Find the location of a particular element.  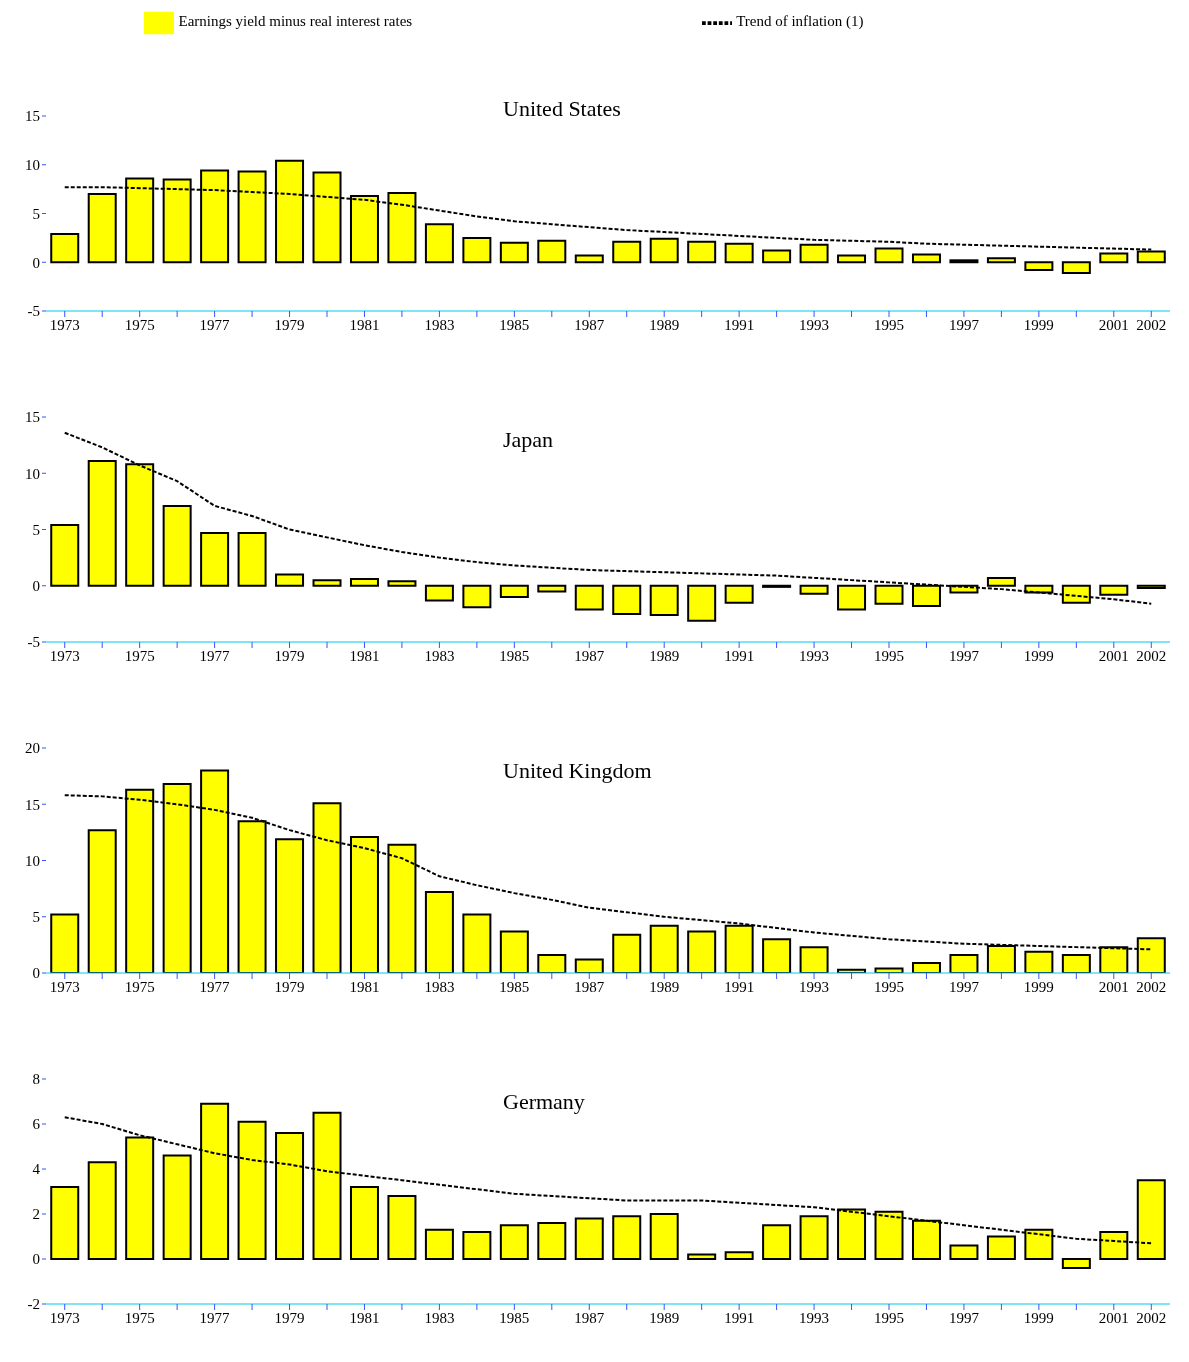

text: Japan is located at coordinates (528, 440).